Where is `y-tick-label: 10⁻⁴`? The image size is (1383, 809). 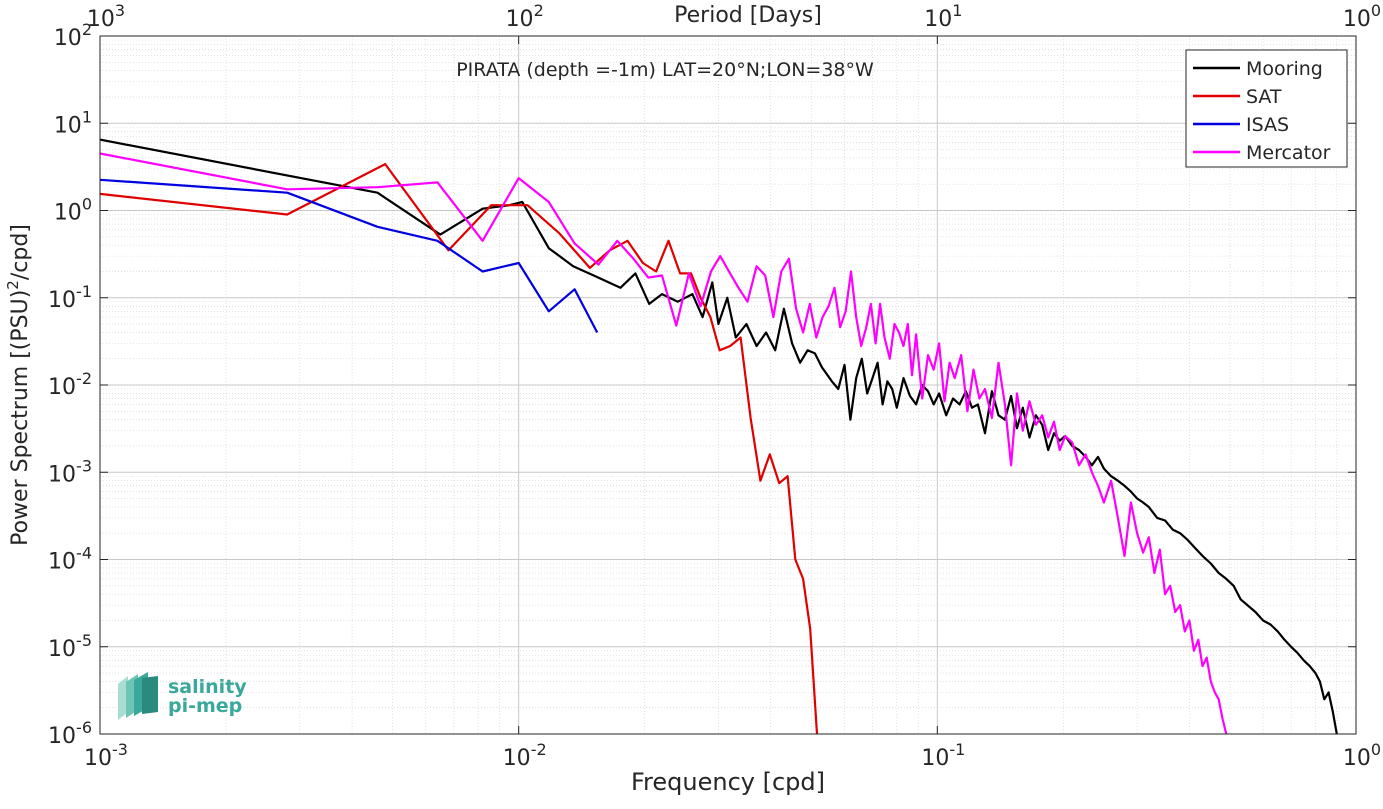 y-tick-label: 10⁻⁴ is located at coordinates (70, 559).